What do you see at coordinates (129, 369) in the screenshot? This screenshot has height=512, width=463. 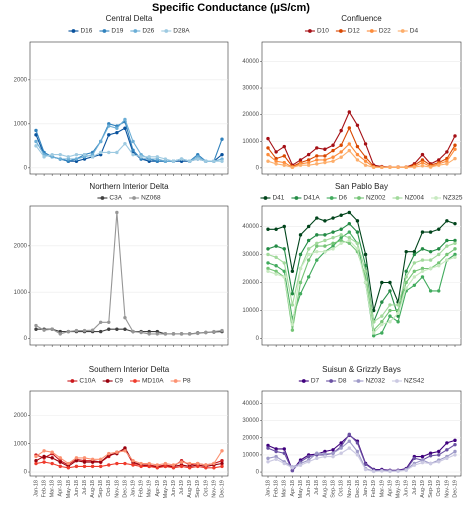 I see `panel-title: Southern Interior Delta` at bounding box center [129, 369].